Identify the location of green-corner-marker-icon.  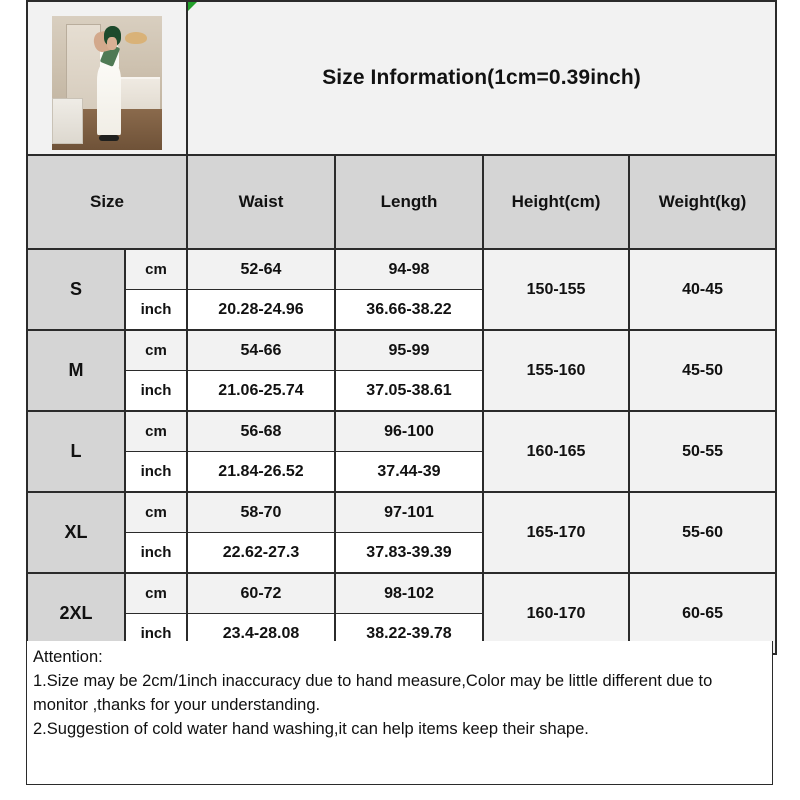
(192, 6).